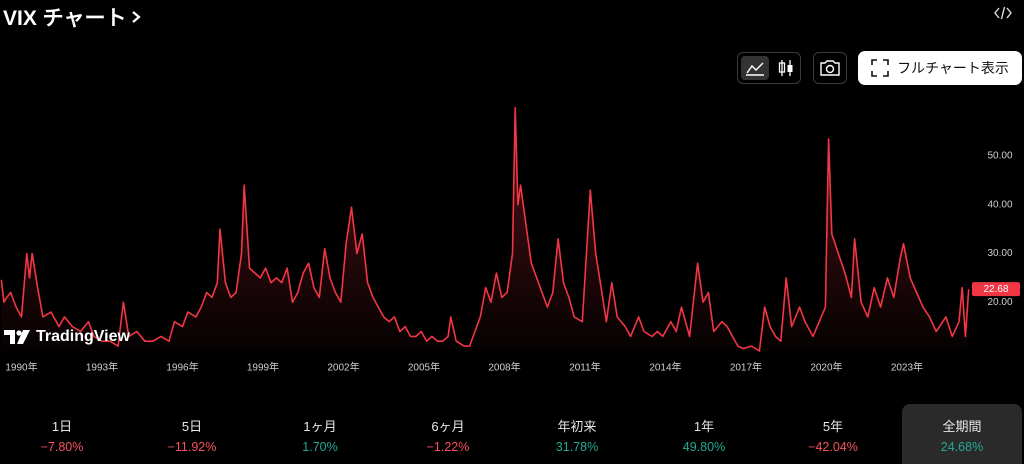 The height and width of the screenshot is (464, 1024). Describe the element at coordinates (65, 18) in the screenshot. I see `title-text: VIX チャート` at that location.